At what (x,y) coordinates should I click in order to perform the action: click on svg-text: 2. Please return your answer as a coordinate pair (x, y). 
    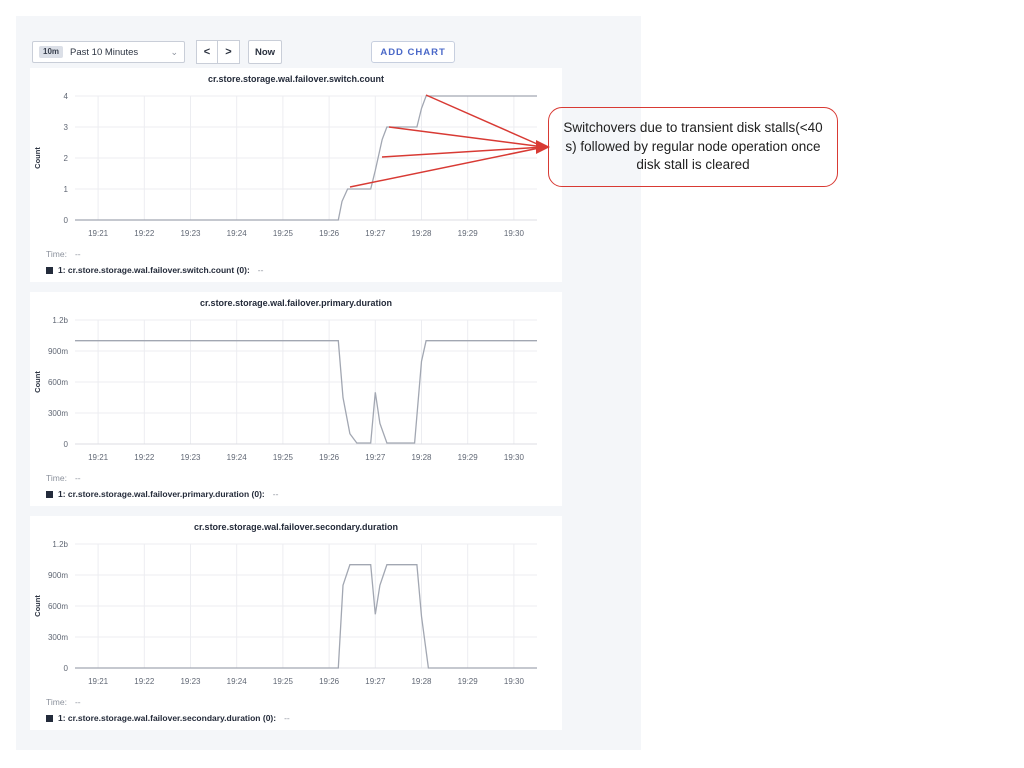
    Looking at the image, I should click on (66, 158).